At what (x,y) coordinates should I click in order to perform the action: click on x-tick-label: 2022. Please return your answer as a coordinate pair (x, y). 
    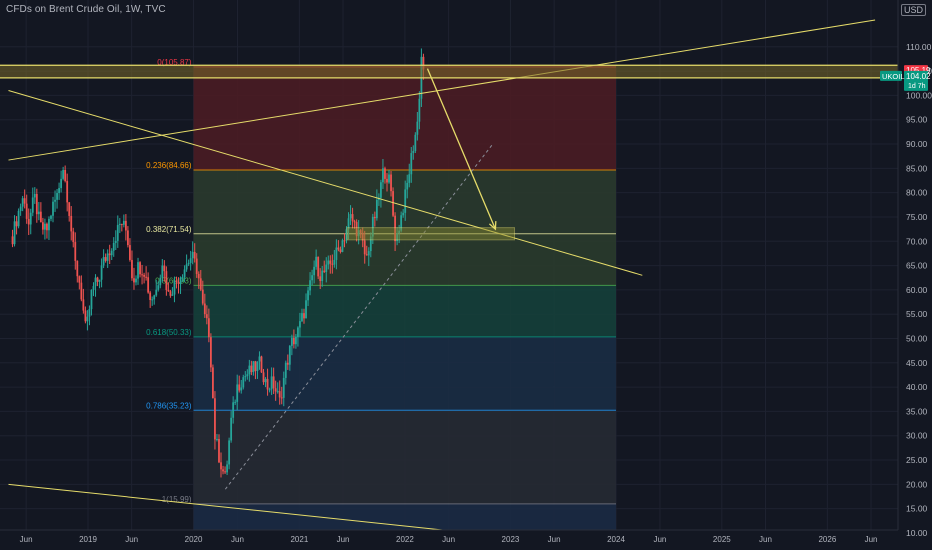
    Looking at the image, I should click on (405, 539).